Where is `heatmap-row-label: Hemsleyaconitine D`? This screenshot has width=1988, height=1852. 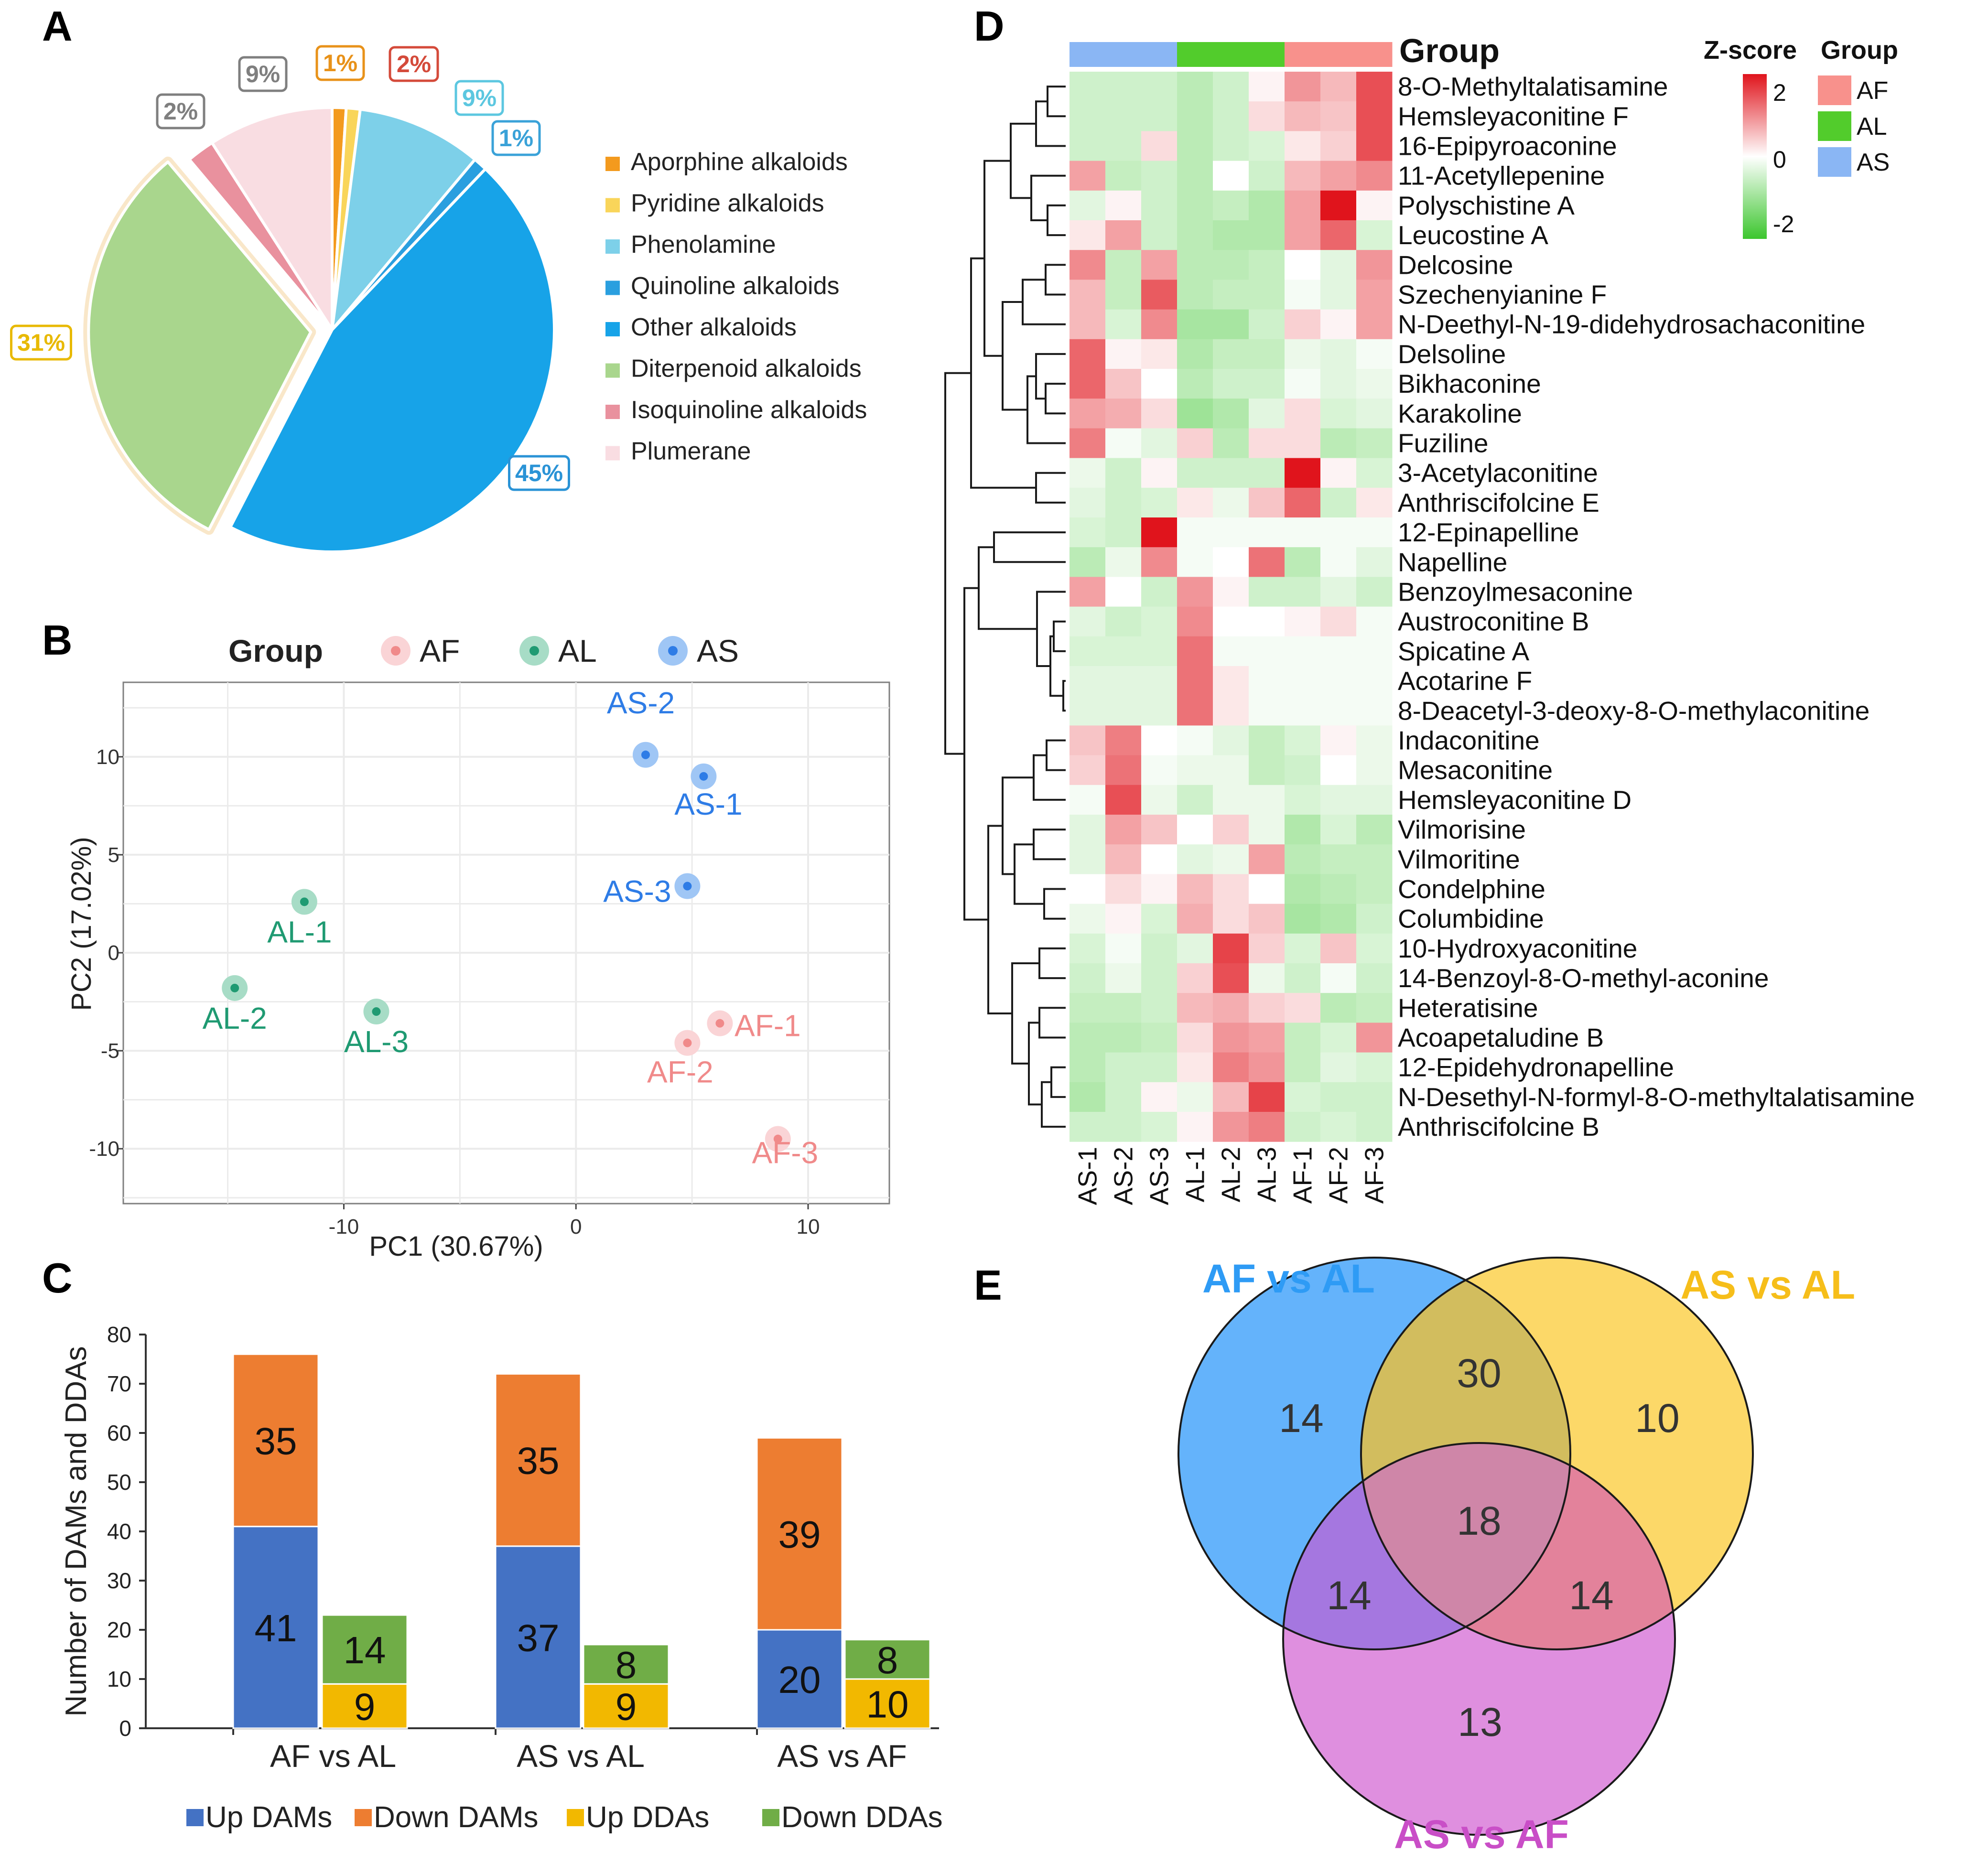
heatmap-row-label: Hemsleyaconitine D is located at coordinates (1514, 800).